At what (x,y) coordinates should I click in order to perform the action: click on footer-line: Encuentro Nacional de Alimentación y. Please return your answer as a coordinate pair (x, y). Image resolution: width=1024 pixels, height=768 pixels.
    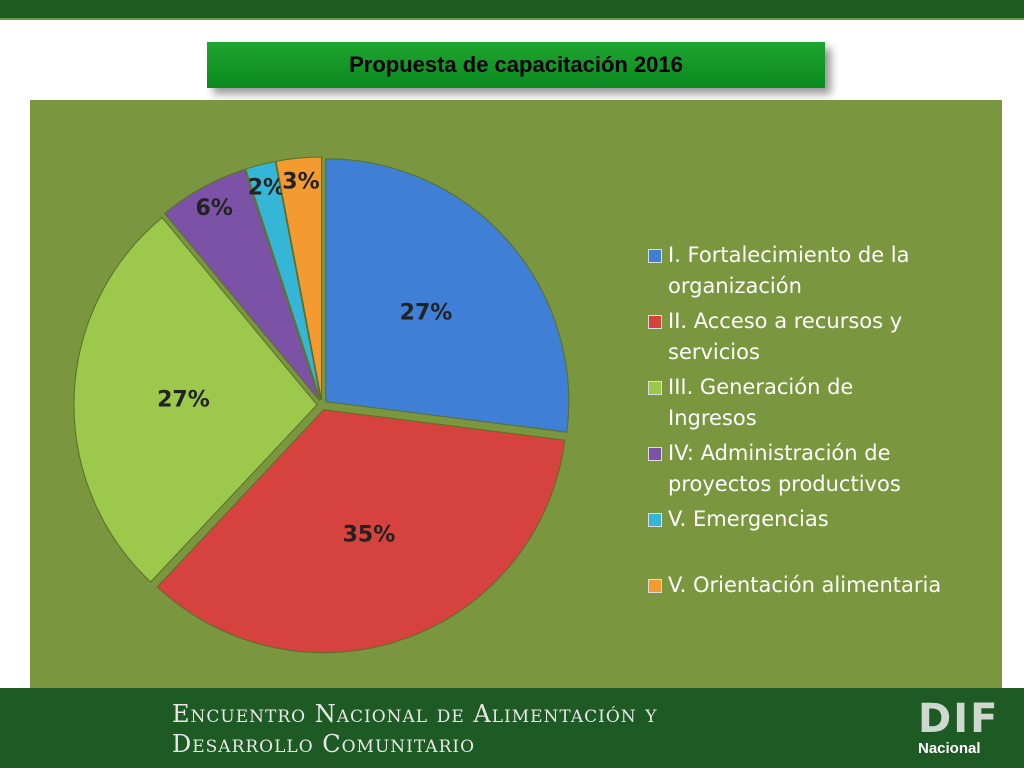
    Looking at the image, I should click on (415, 714).